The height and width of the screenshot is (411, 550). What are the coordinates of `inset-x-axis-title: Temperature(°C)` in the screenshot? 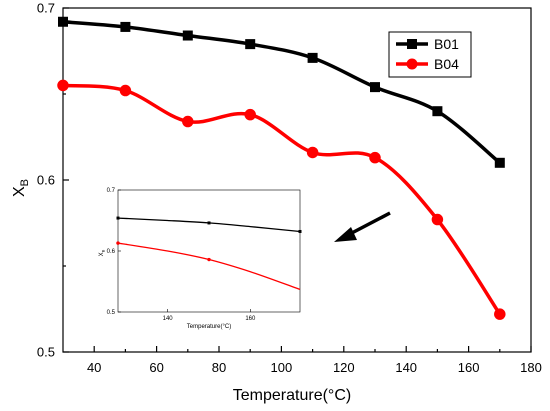 It's located at (209, 327).